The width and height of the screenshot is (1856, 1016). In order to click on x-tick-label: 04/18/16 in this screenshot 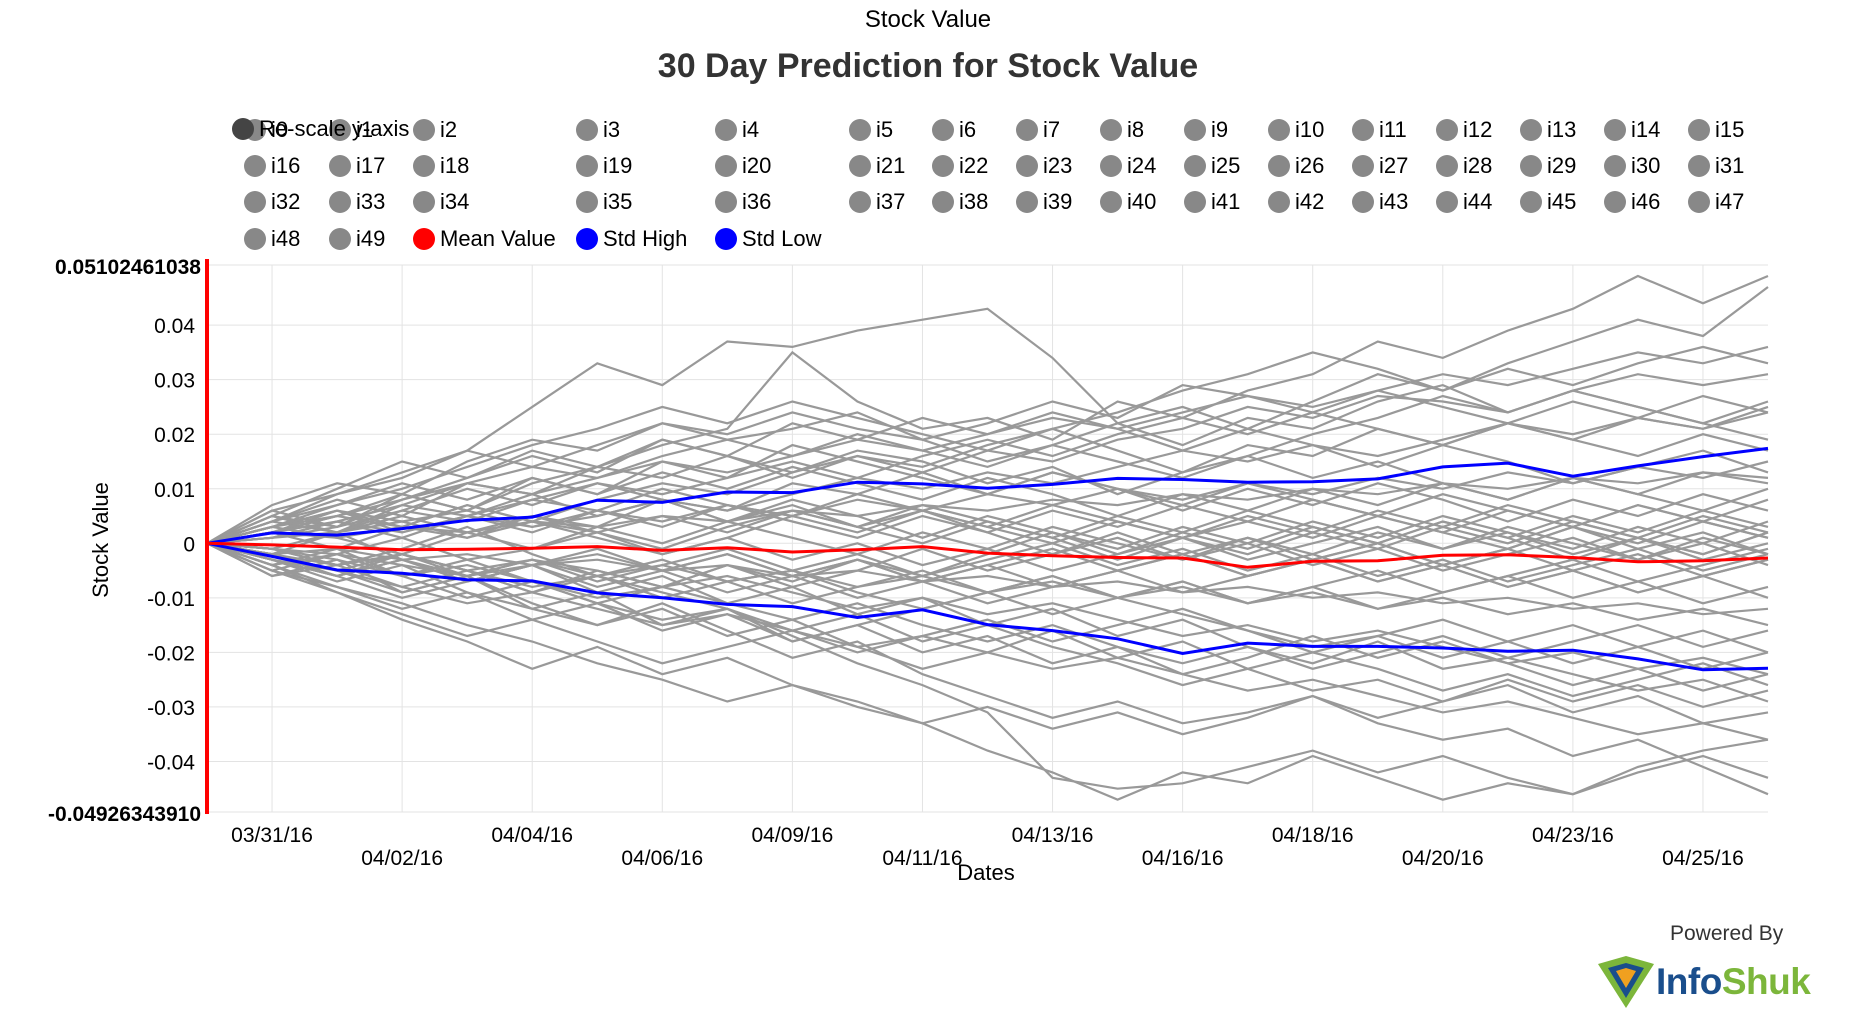, I will do `click(1313, 835)`.